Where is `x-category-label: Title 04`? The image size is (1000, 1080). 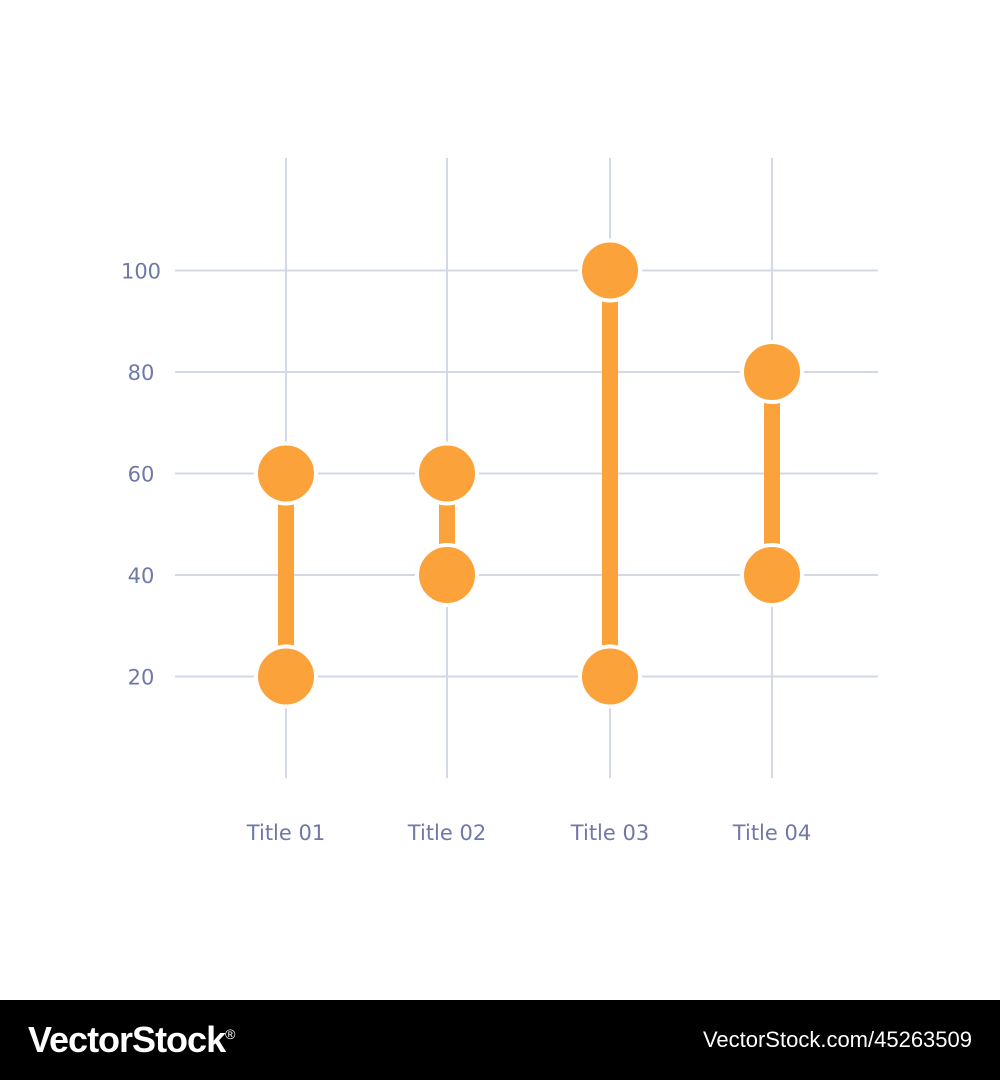 x-category-label: Title 04 is located at coordinates (771, 833).